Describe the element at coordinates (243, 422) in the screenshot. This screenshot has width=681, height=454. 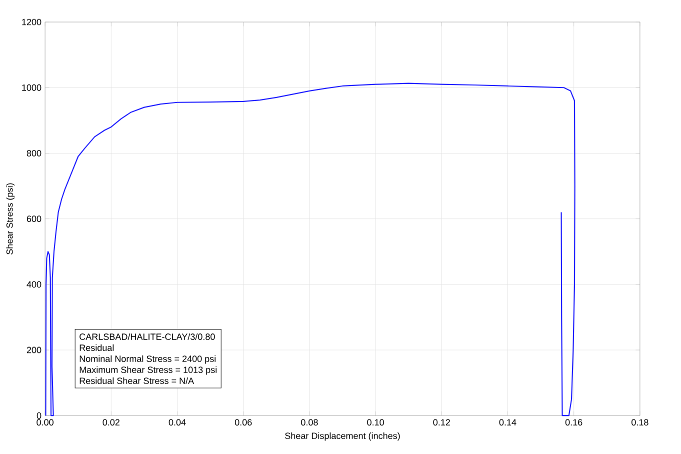
I see `x-tick-label: 0.06` at that location.